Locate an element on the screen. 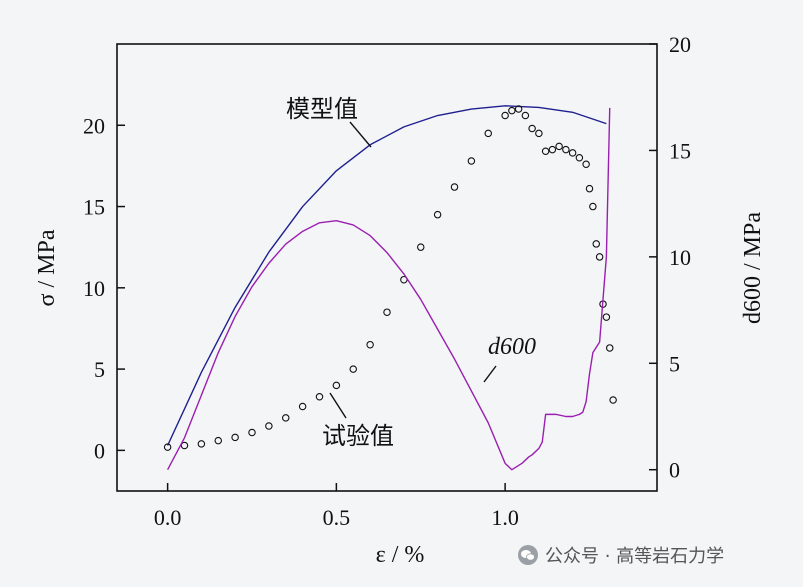 The width and height of the screenshot is (803, 587). annotation-test-label: 试验值 is located at coordinates (358, 436).